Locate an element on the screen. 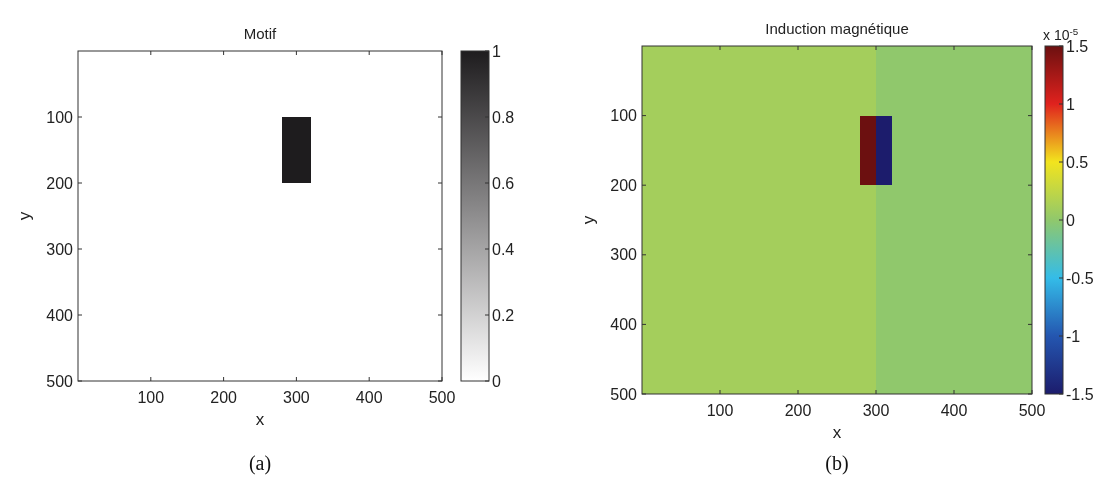 This screenshot has width=1115, height=477. color-bar-label: -1 is located at coordinates (1073, 336).